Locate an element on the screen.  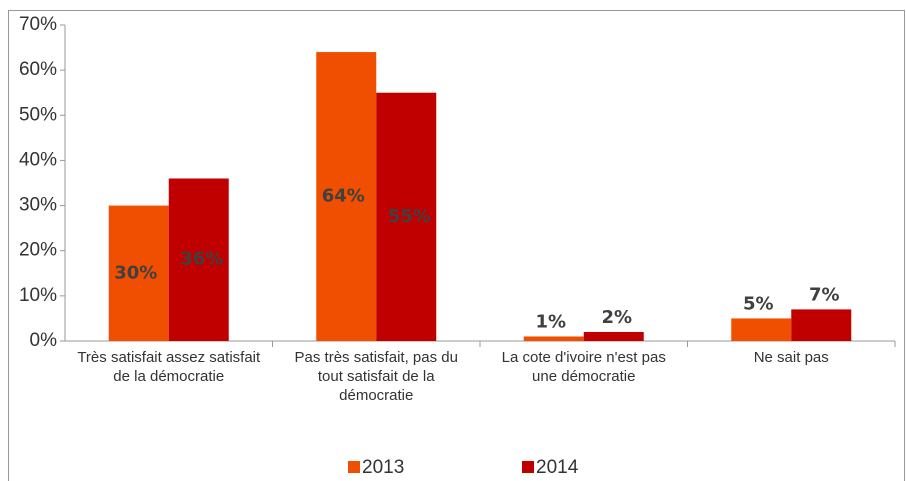
legend-label: 2014 is located at coordinates (557, 467).